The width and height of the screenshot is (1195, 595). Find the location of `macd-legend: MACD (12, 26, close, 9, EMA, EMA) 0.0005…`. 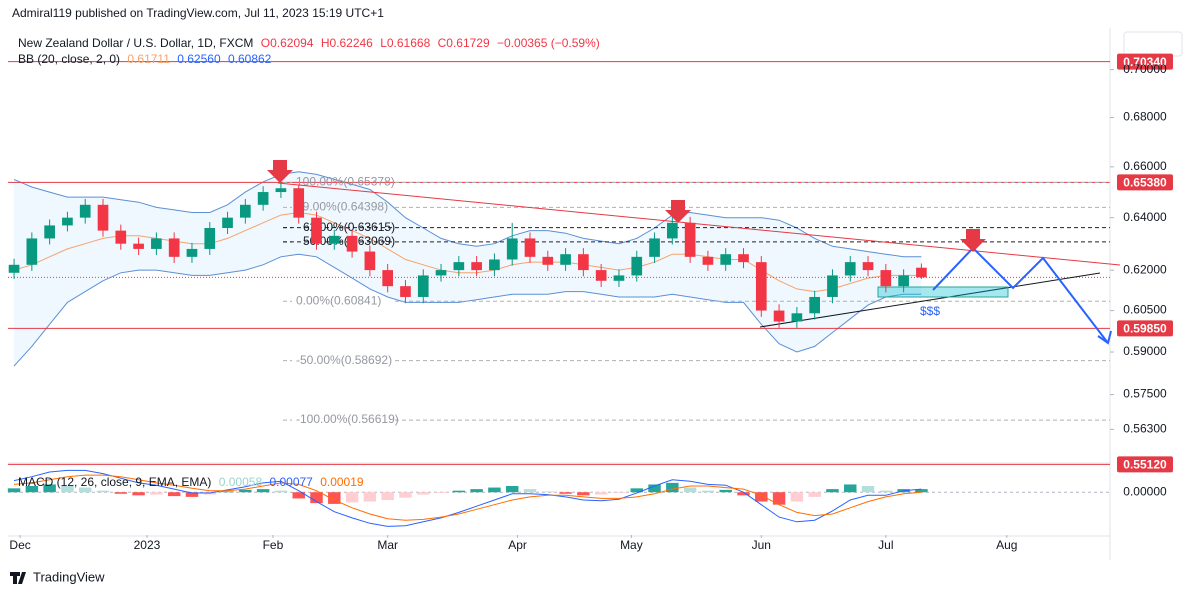

macd-legend: MACD (12, 26, close, 9, EMA, EMA) 0.0005… is located at coordinates (193, 482).